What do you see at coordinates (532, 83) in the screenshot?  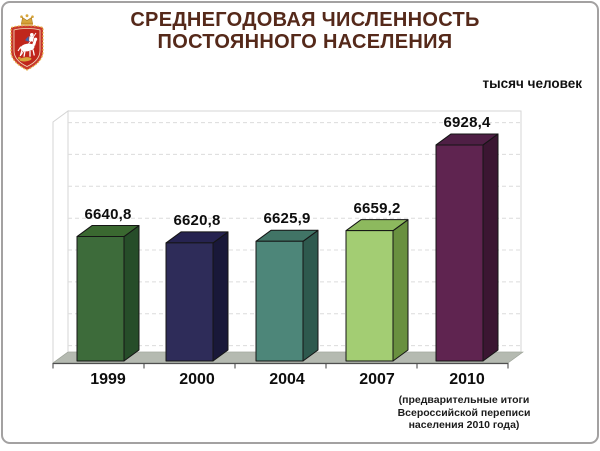 I see `units-label: тысяч человек` at bounding box center [532, 83].